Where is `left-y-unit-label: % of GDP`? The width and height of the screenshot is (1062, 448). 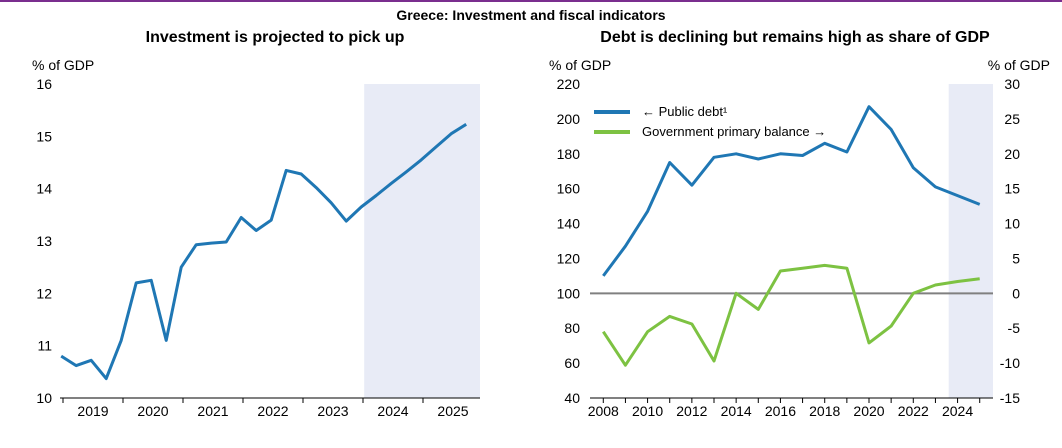 left-y-unit-label: % of GDP is located at coordinates (63, 65).